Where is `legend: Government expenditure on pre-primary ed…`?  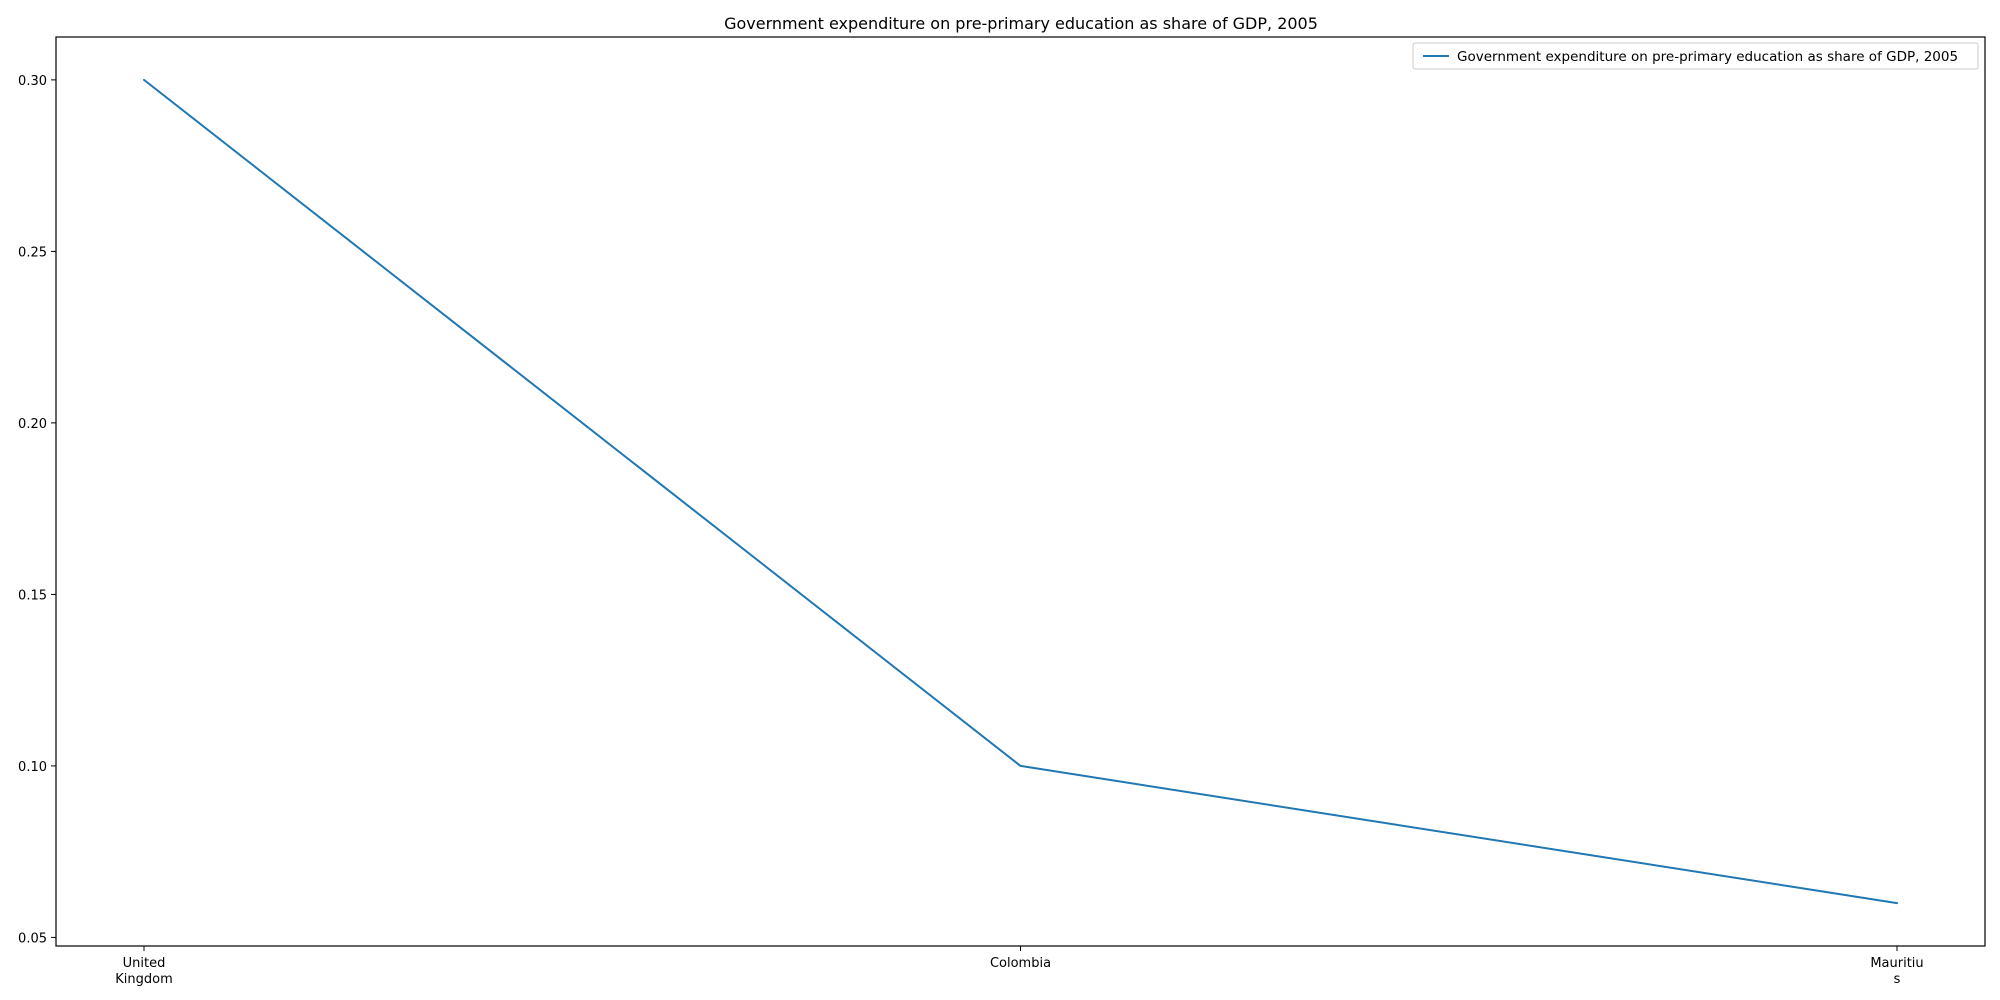
legend: Government expenditure on pre-primary ed… is located at coordinates (1695, 56).